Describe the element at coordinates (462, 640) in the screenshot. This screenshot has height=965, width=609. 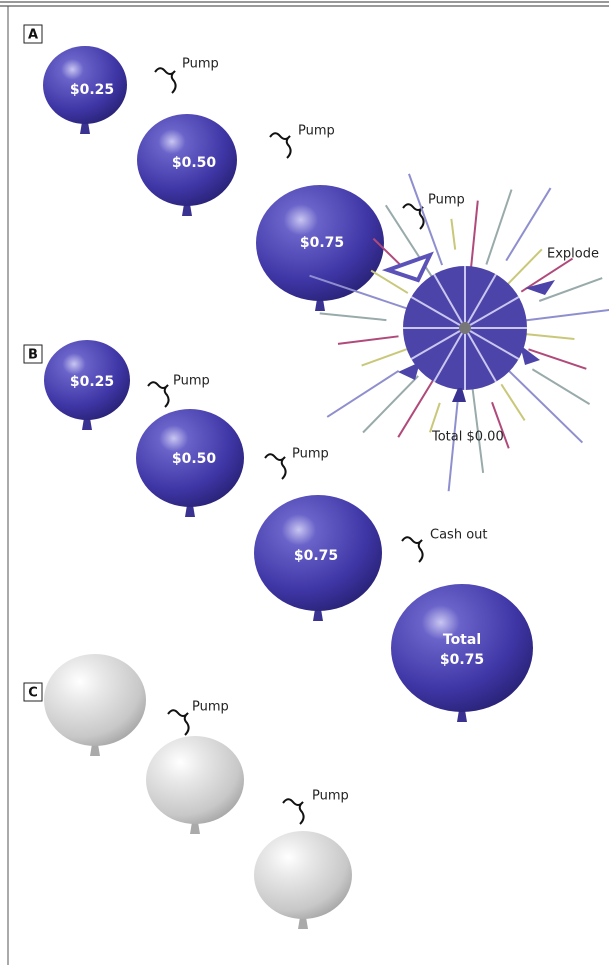
I see `result-label: Total` at that location.